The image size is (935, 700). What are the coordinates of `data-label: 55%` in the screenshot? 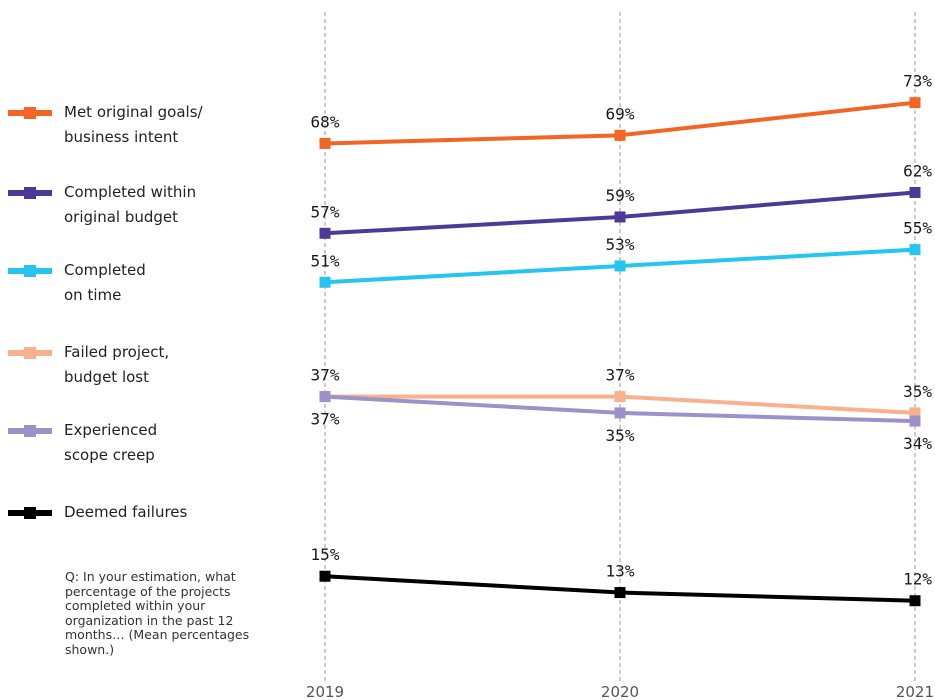 It's located at (917, 228).